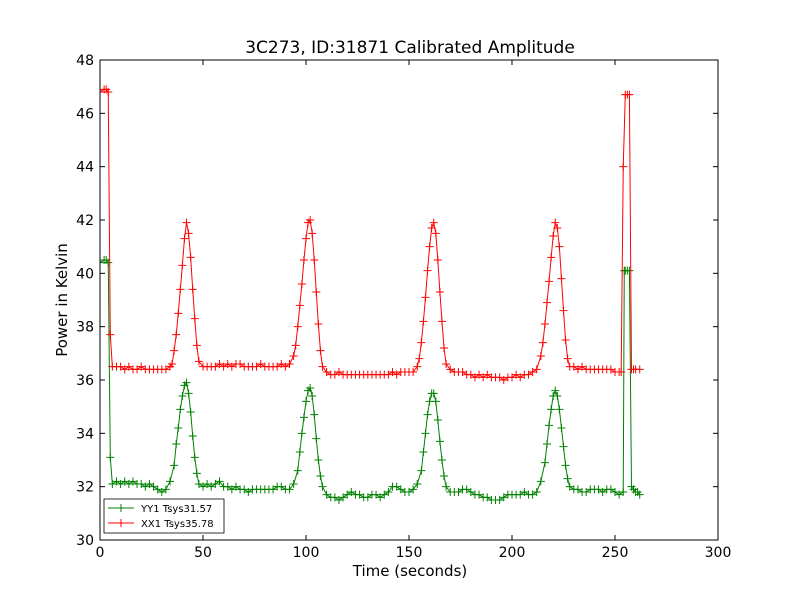  What do you see at coordinates (85, 114) in the screenshot?
I see `y-tick-label: 46` at bounding box center [85, 114].